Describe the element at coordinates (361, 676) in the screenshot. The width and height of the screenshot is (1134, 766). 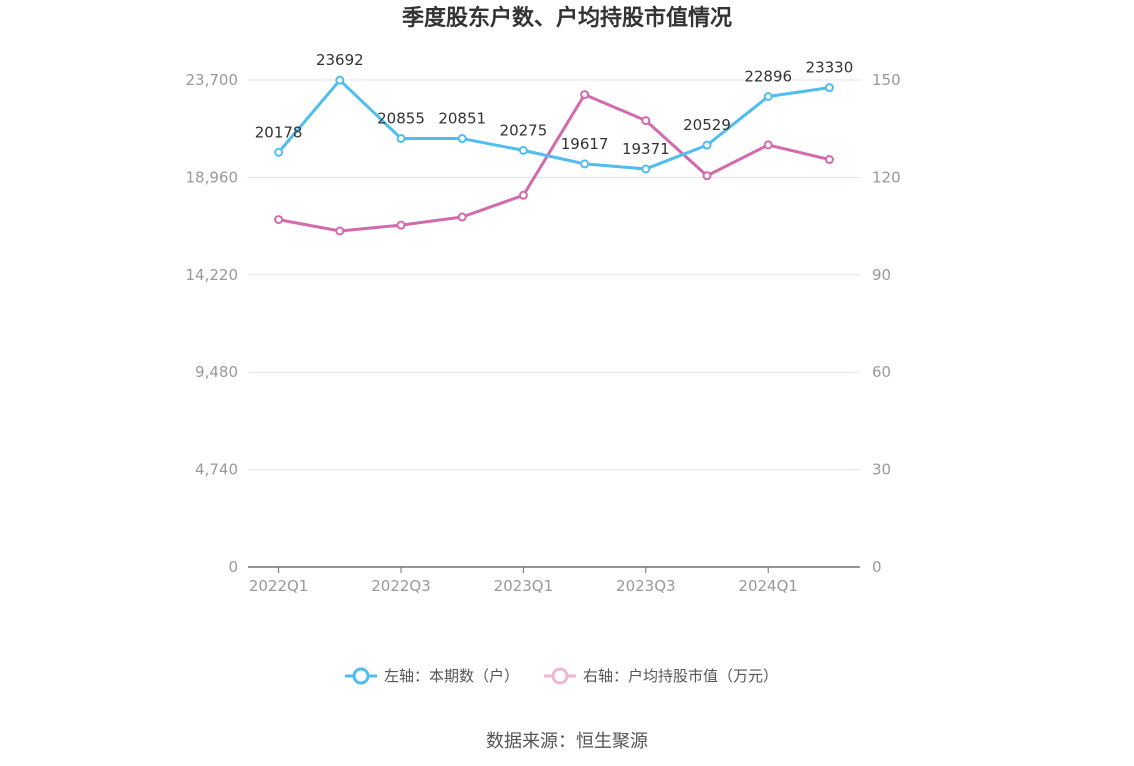
I see `legend-left-marker-icon` at that location.